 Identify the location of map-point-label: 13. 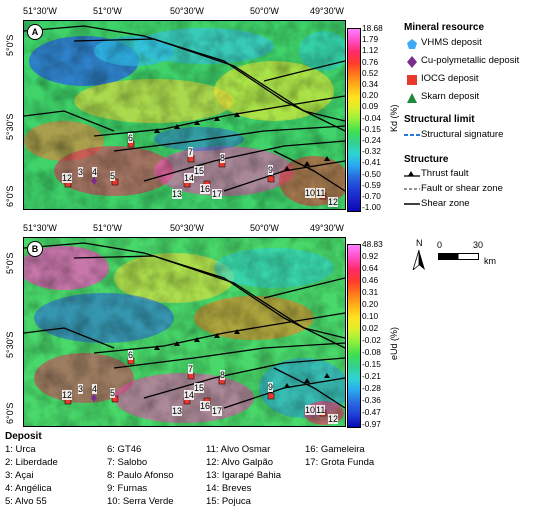
(177, 411).